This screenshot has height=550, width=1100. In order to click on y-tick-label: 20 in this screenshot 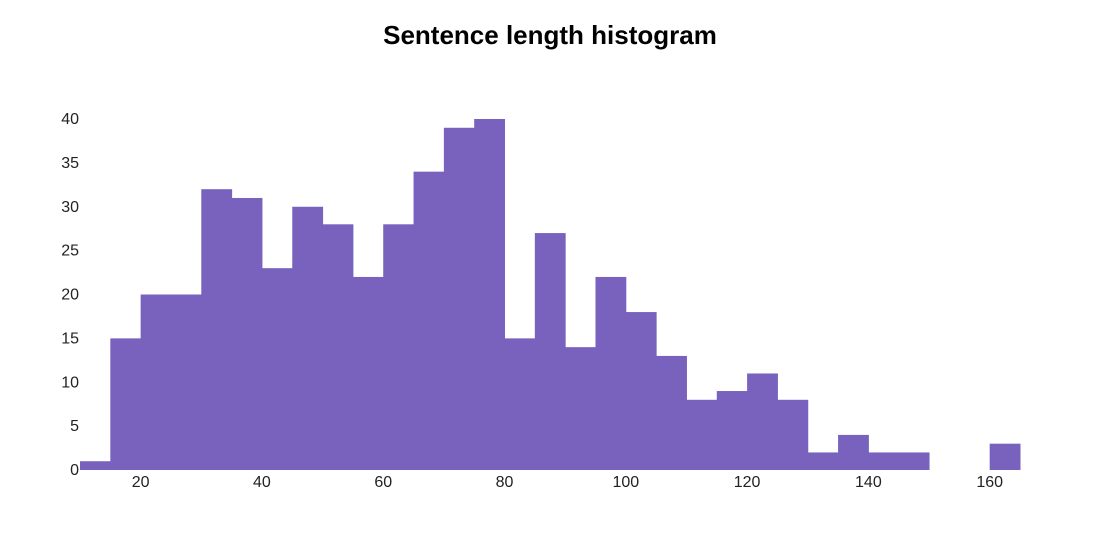, I will do `click(70, 295)`.